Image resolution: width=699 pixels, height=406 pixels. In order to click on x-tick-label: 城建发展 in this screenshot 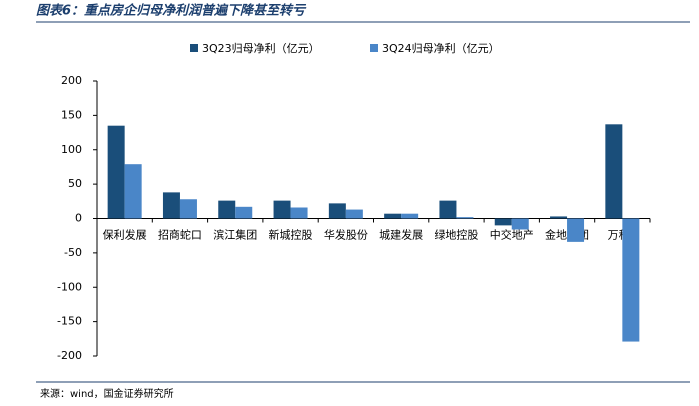, I will do `click(401, 235)`.